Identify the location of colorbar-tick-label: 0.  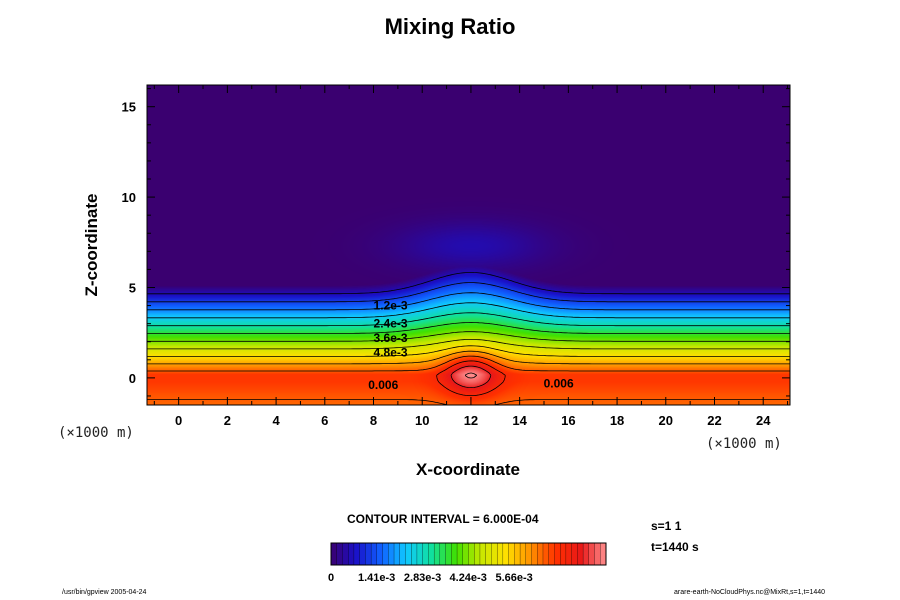
(331, 578).